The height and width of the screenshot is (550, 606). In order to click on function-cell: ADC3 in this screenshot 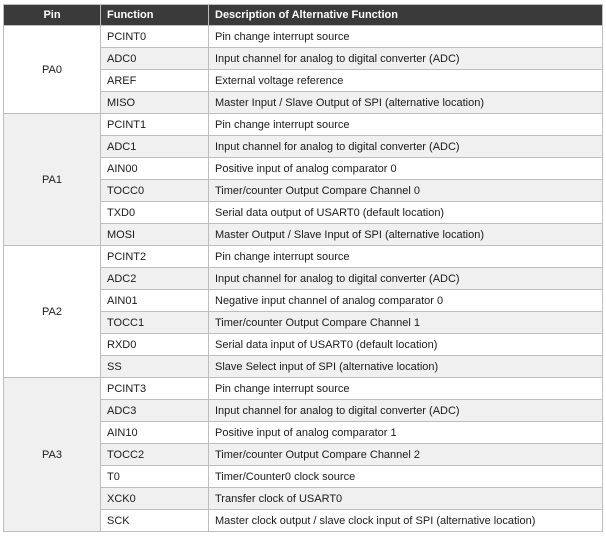, I will do `click(154, 410)`.